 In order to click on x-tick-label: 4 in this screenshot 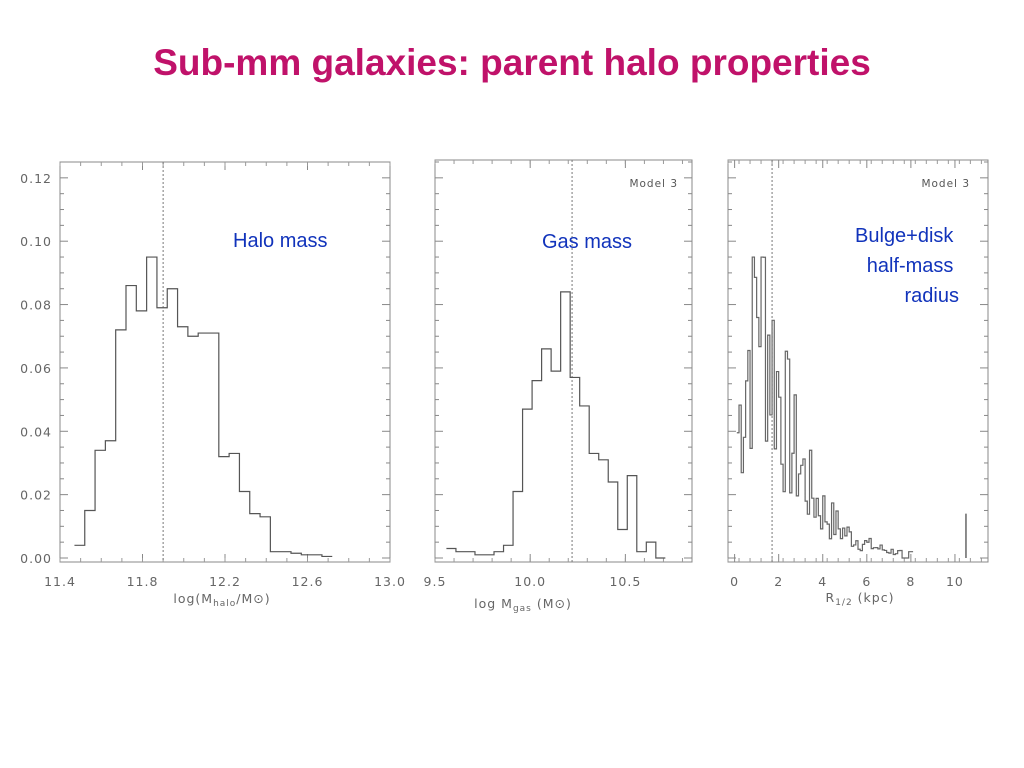, I will do `click(822, 581)`.